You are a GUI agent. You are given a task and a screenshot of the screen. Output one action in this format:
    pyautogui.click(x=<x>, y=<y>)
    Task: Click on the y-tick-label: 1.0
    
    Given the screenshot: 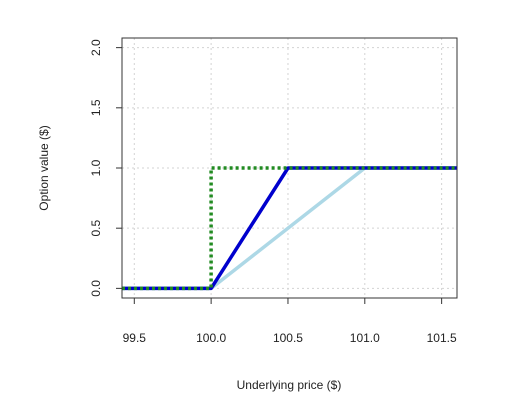 What is the action you would take?
    pyautogui.click(x=96, y=167)
    